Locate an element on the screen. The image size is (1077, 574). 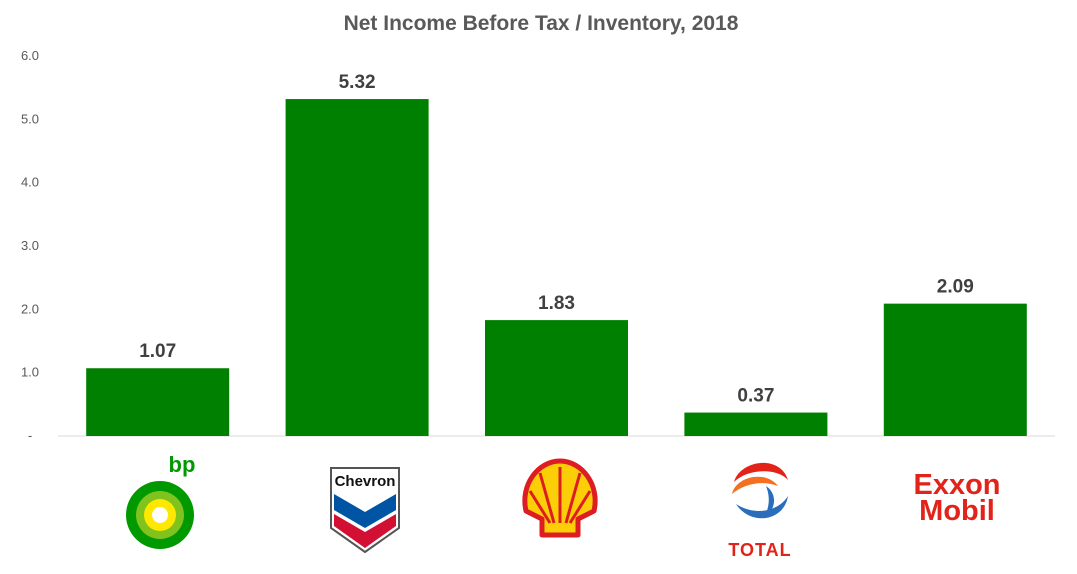
y-tick-label: 5.0 is located at coordinates (30, 118).